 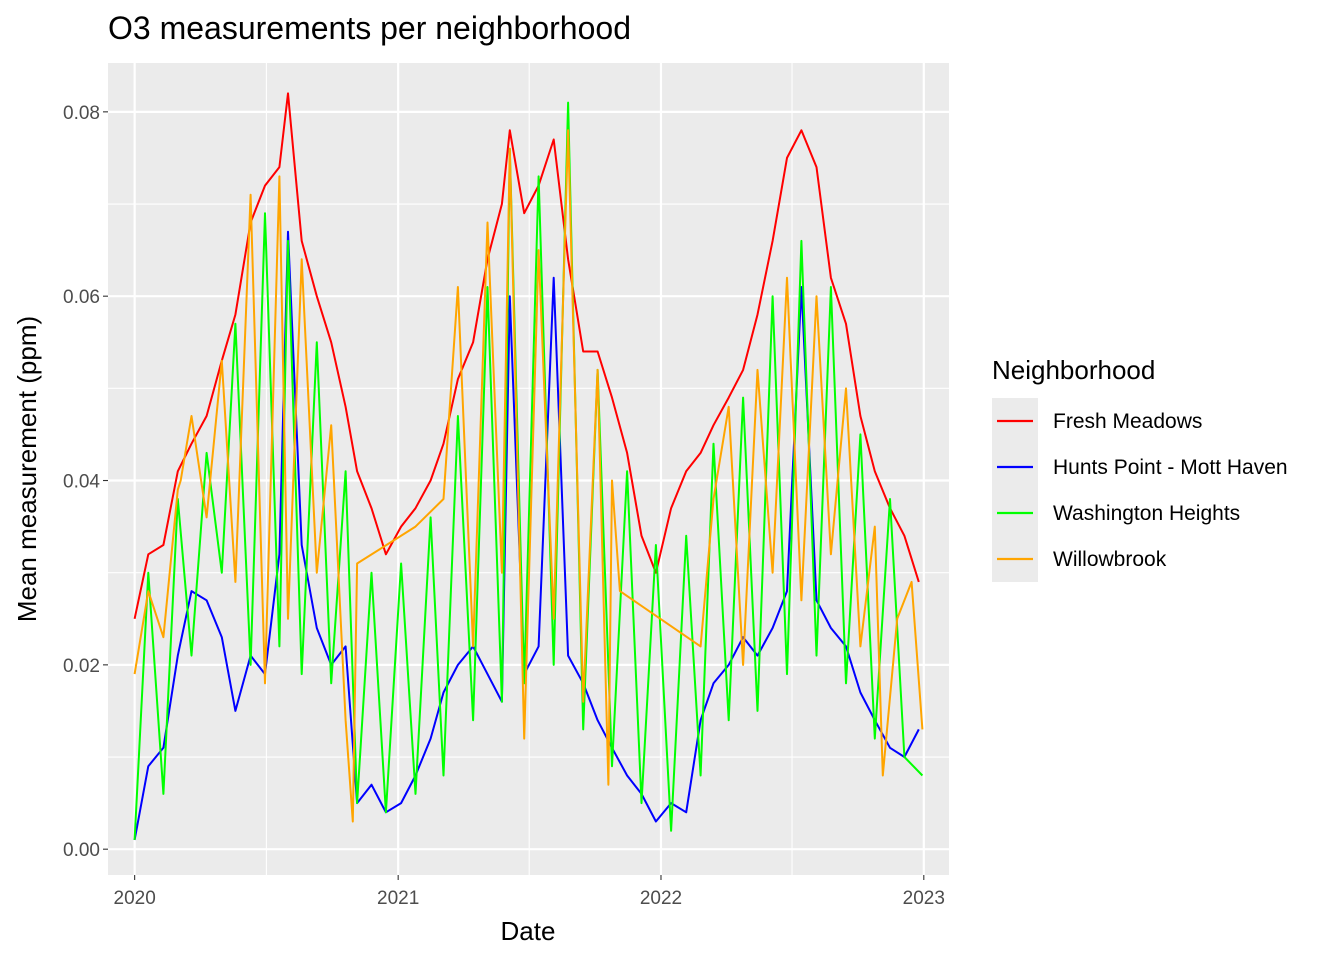 What do you see at coordinates (135, 898) in the screenshot?
I see `x-tick-label: 2020` at bounding box center [135, 898].